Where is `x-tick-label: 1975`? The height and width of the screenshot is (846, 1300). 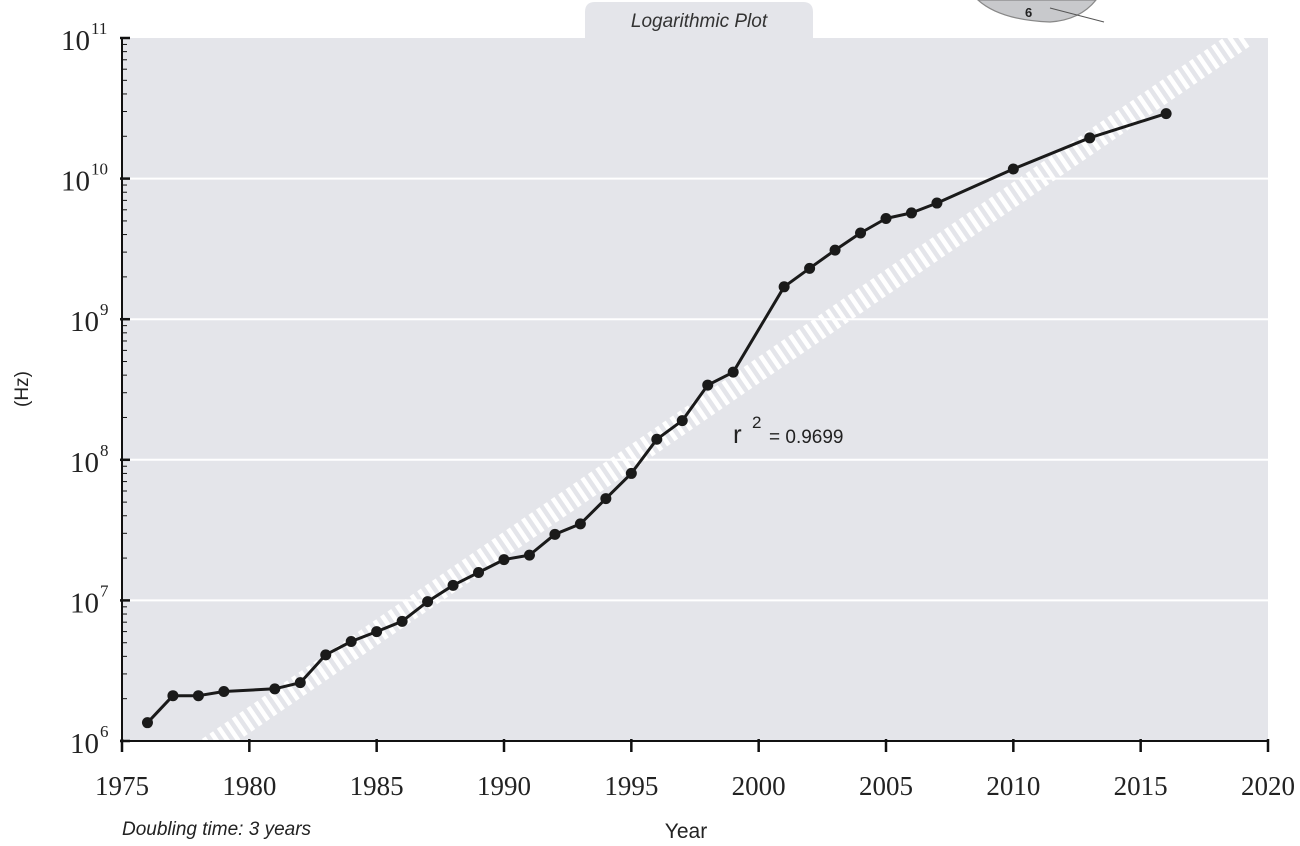
x-tick-label: 1975 is located at coordinates (122, 786).